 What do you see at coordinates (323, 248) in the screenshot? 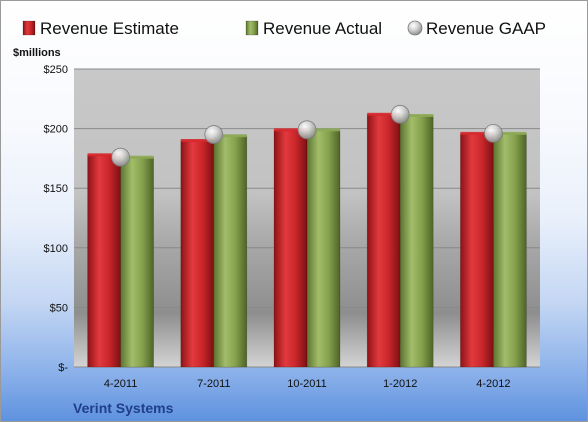
I see `bar-revenue-actual-10-2011` at bounding box center [323, 248].